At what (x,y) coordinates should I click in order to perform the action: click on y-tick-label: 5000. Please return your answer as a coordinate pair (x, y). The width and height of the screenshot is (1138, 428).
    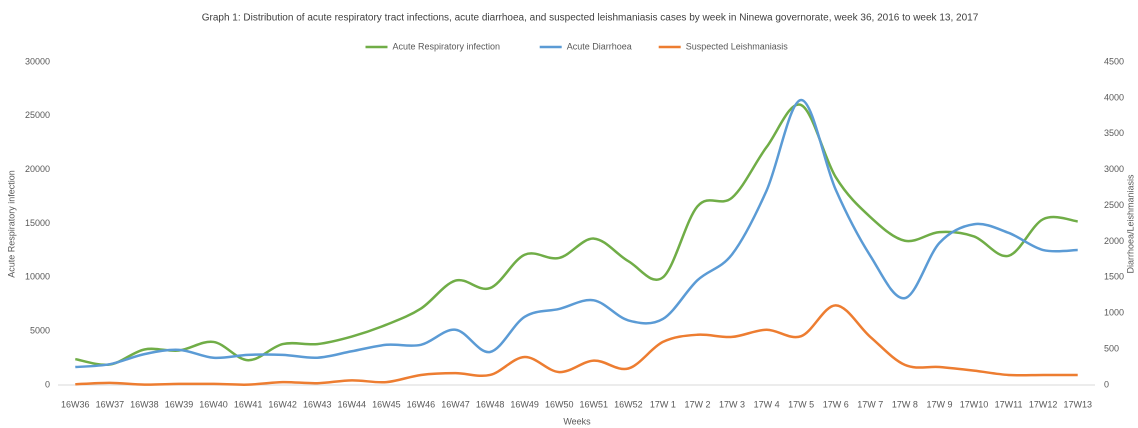
    Looking at the image, I should click on (40, 331).